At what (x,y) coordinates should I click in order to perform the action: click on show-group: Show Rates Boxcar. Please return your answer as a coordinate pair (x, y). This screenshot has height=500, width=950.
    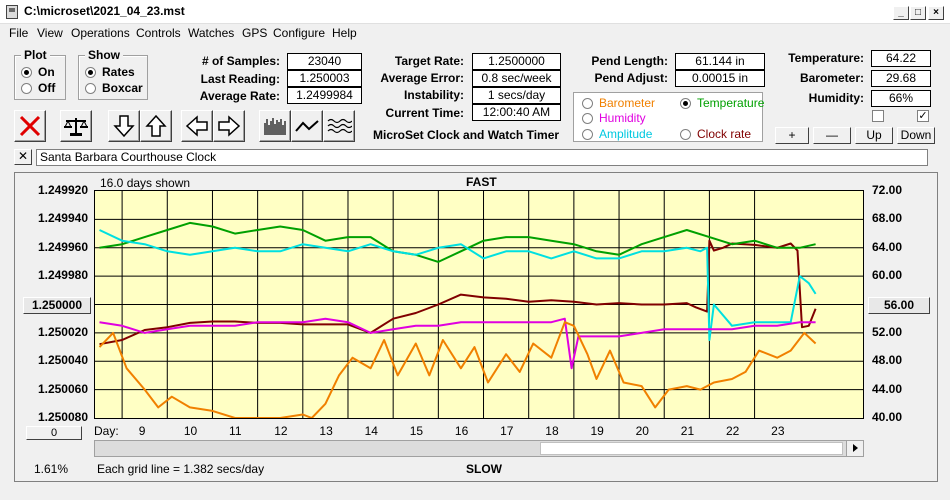
    Looking at the image, I should click on (113, 74).